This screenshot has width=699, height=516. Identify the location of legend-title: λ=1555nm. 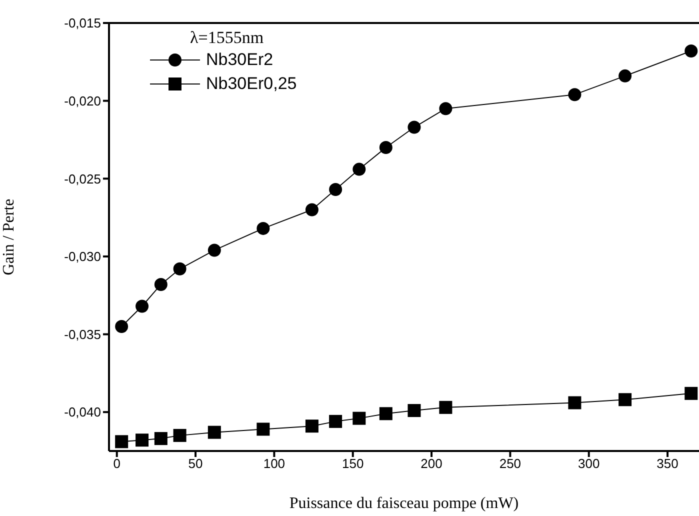
(227, 38).